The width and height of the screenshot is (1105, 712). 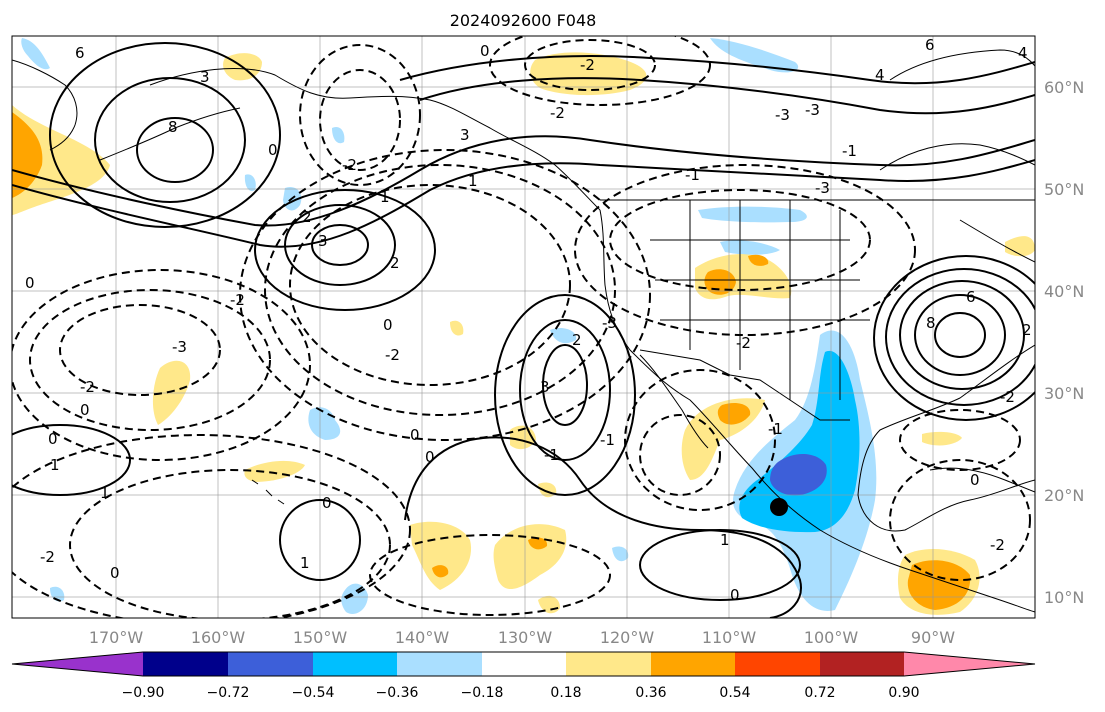 What do you see at coordinates (1020, 246) in the screenshot?
I see `shade-yellow-east-us` at bounding box center [1020, 246].